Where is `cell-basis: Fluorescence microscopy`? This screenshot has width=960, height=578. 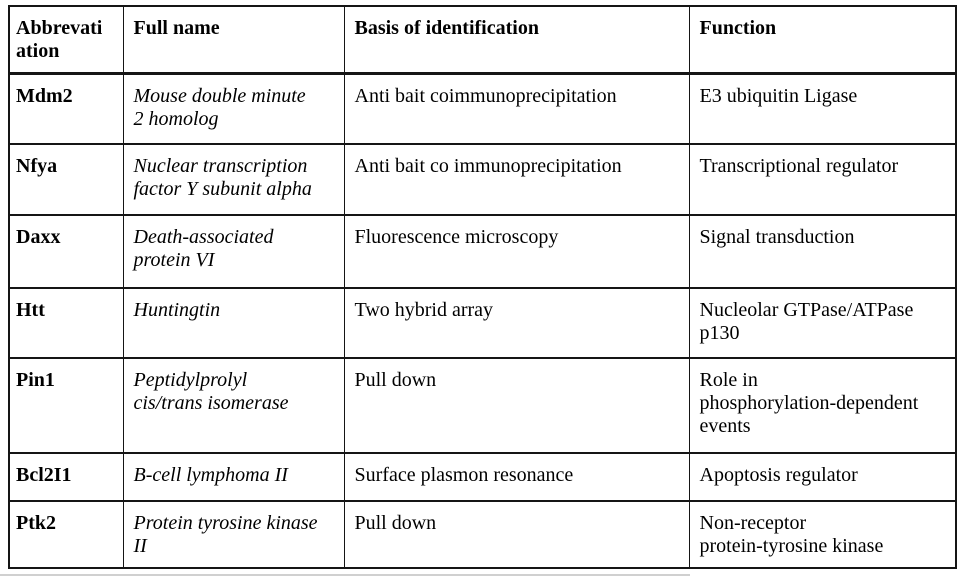 cell-basis: Fluorescence microscopy is located at coordinates (516, 251).